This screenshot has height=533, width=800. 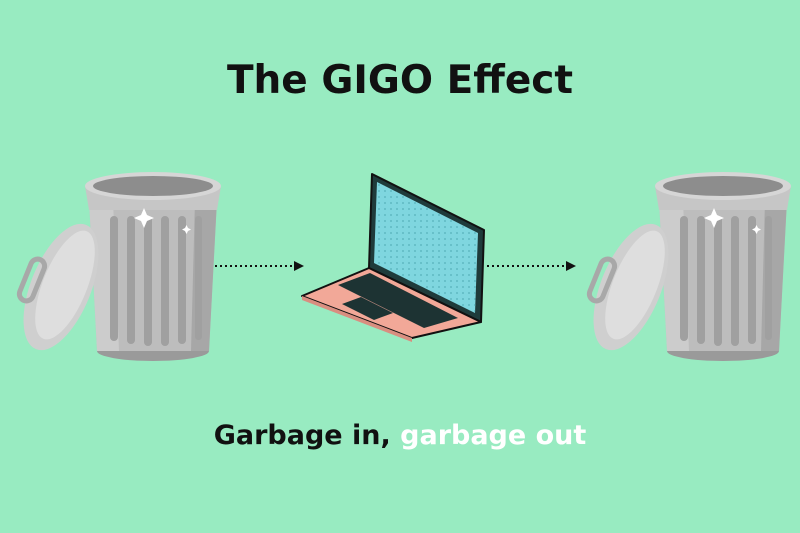 What do you see at coordinates (426, 248) in the screenshot?
I see `laptop-screen` at bounding box center [426, 248].